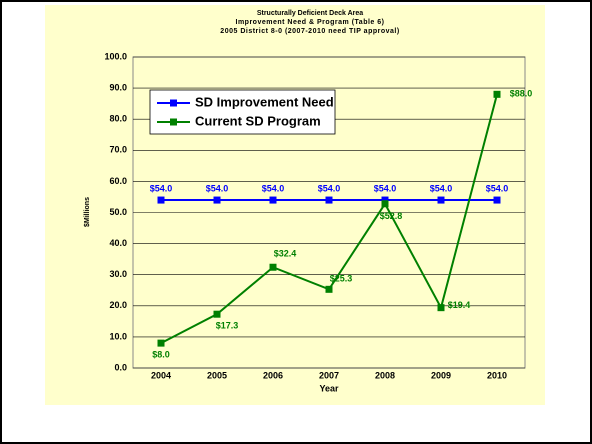 This screenshot has height=444, width=592. What do you see at coordinates (115, 56) in the screenshot?
I see `y-tick-label: 100.0` at bounding box center [115, 56].